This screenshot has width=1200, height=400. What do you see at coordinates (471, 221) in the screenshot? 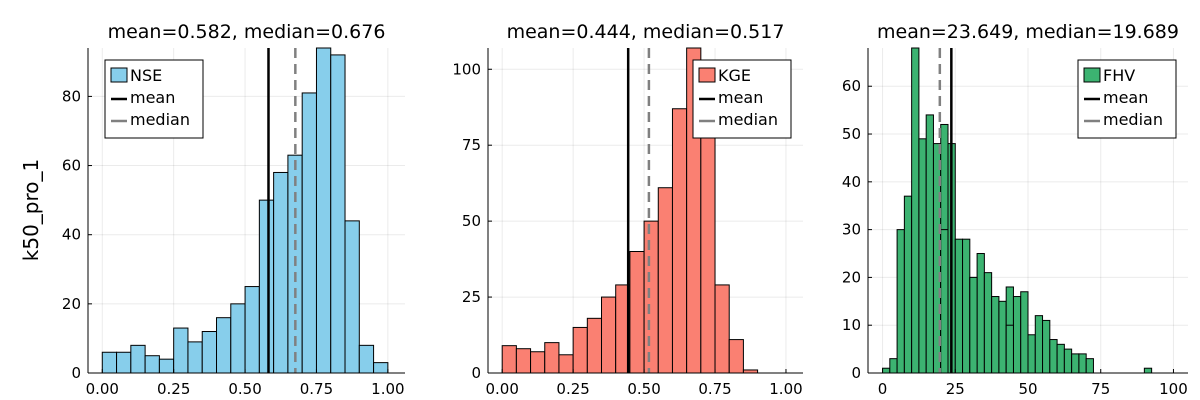
I see `y-tick-label: 50` at bounding box center [471, 221].